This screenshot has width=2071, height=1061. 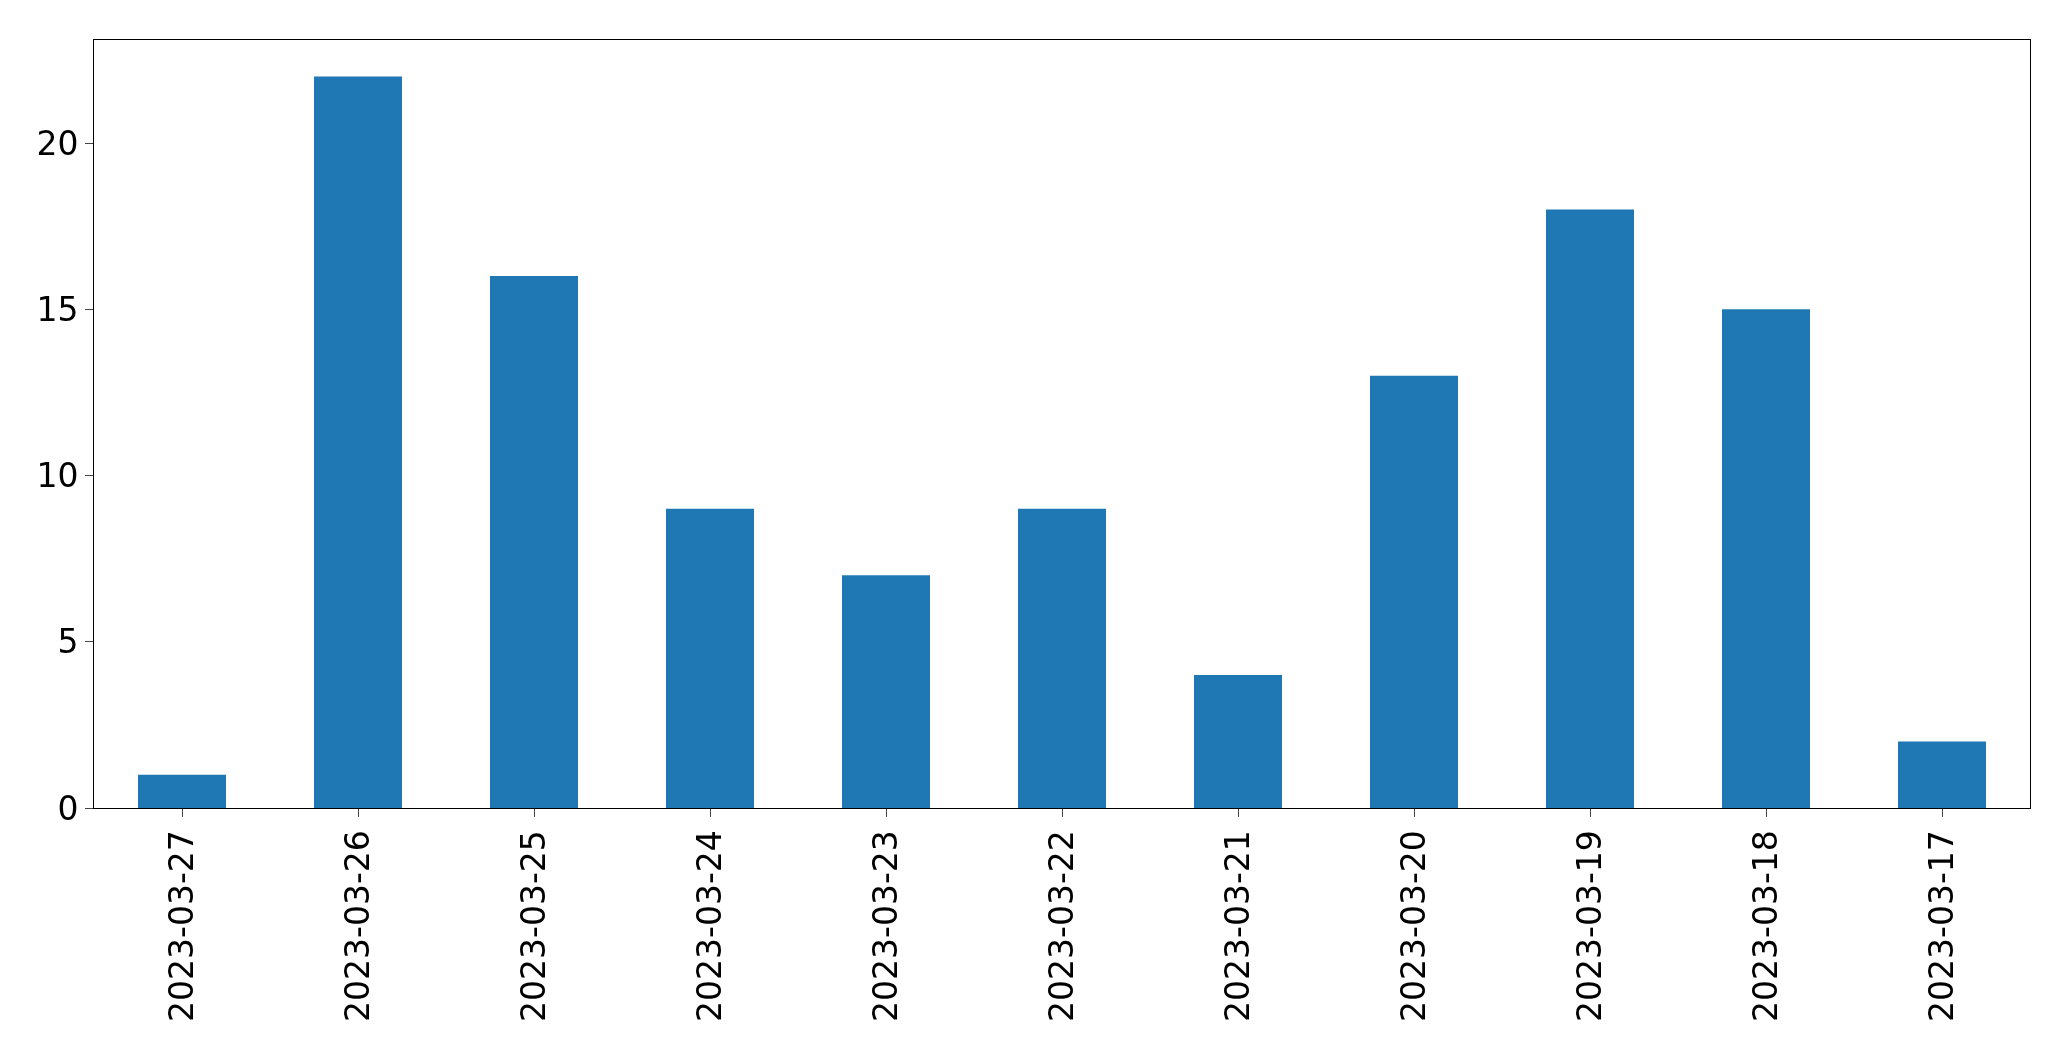 I want to click on y-tick-label: 15, so click(x=57, y=309).